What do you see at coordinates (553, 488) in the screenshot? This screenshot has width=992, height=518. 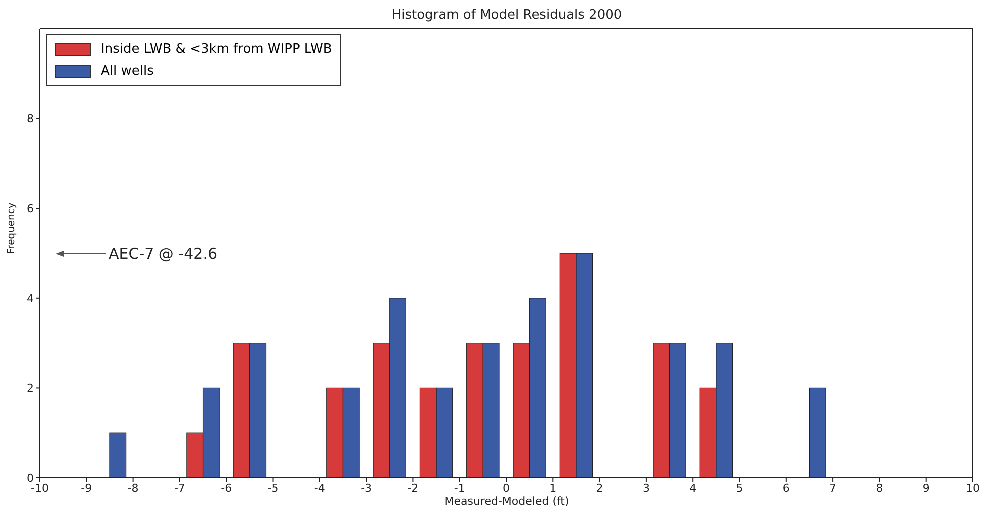 I see `x-tick-label: 1` at bounding box center [553, 488].